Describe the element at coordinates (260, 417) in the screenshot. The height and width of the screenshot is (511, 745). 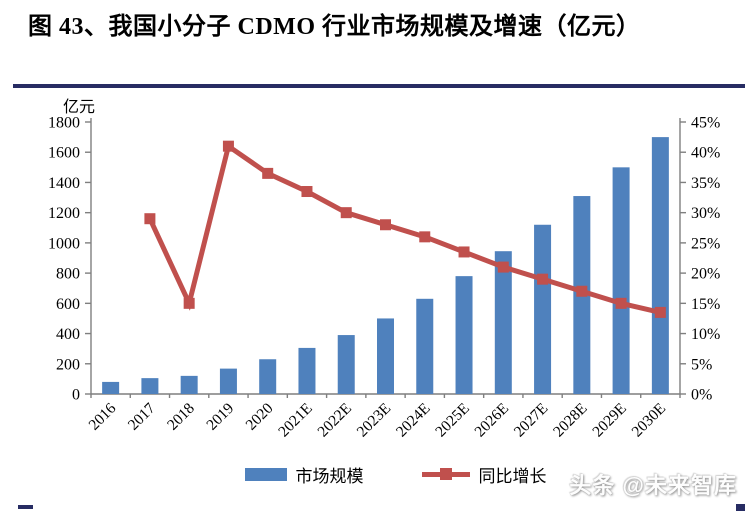
I see `svg-text: 2020` at that location.